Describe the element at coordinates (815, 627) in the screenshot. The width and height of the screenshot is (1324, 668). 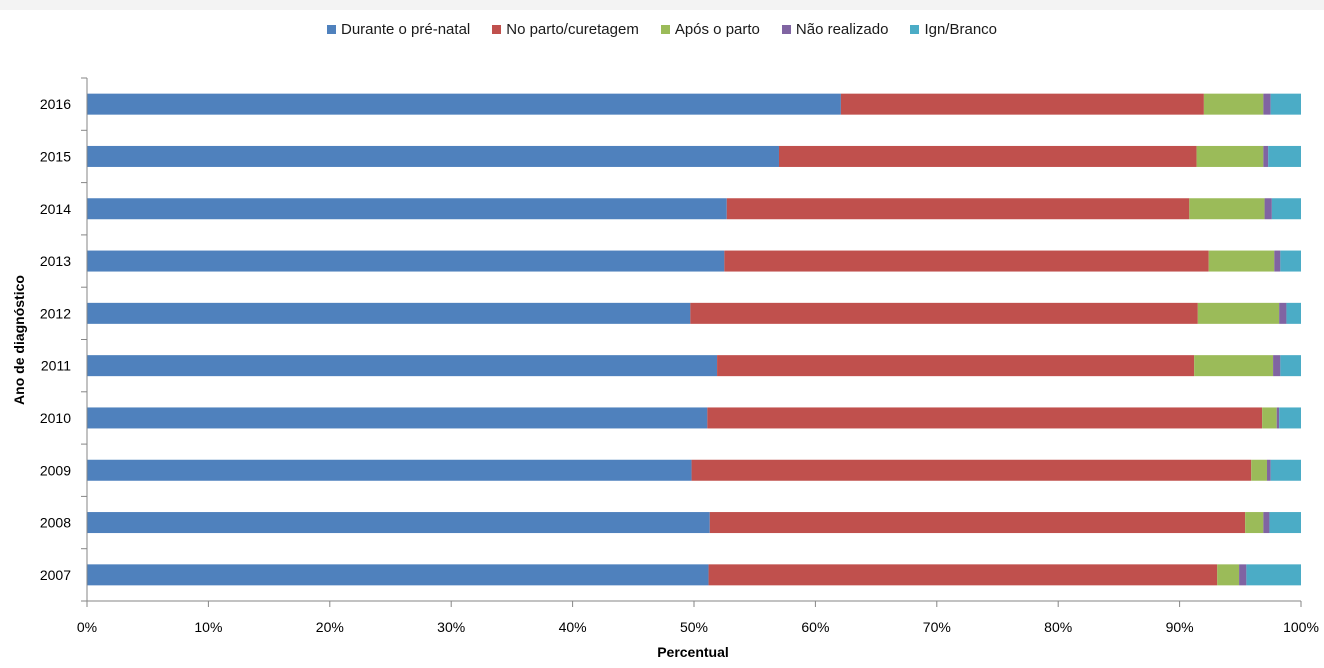
I see `x-tick-label: 60%` at that location.